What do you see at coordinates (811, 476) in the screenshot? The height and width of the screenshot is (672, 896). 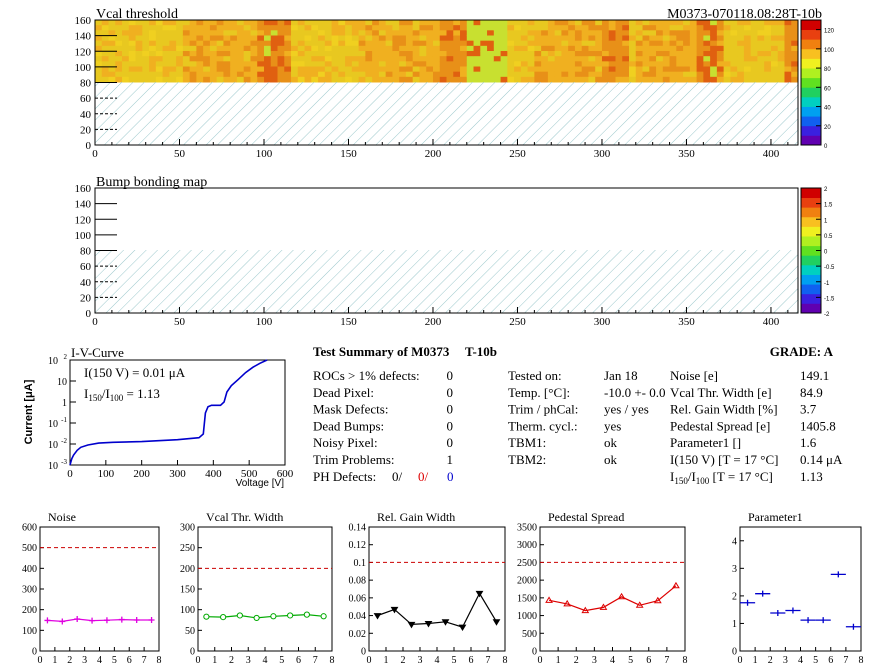 I see `result-row-value: 1.13` at bounding box center [811, 476].